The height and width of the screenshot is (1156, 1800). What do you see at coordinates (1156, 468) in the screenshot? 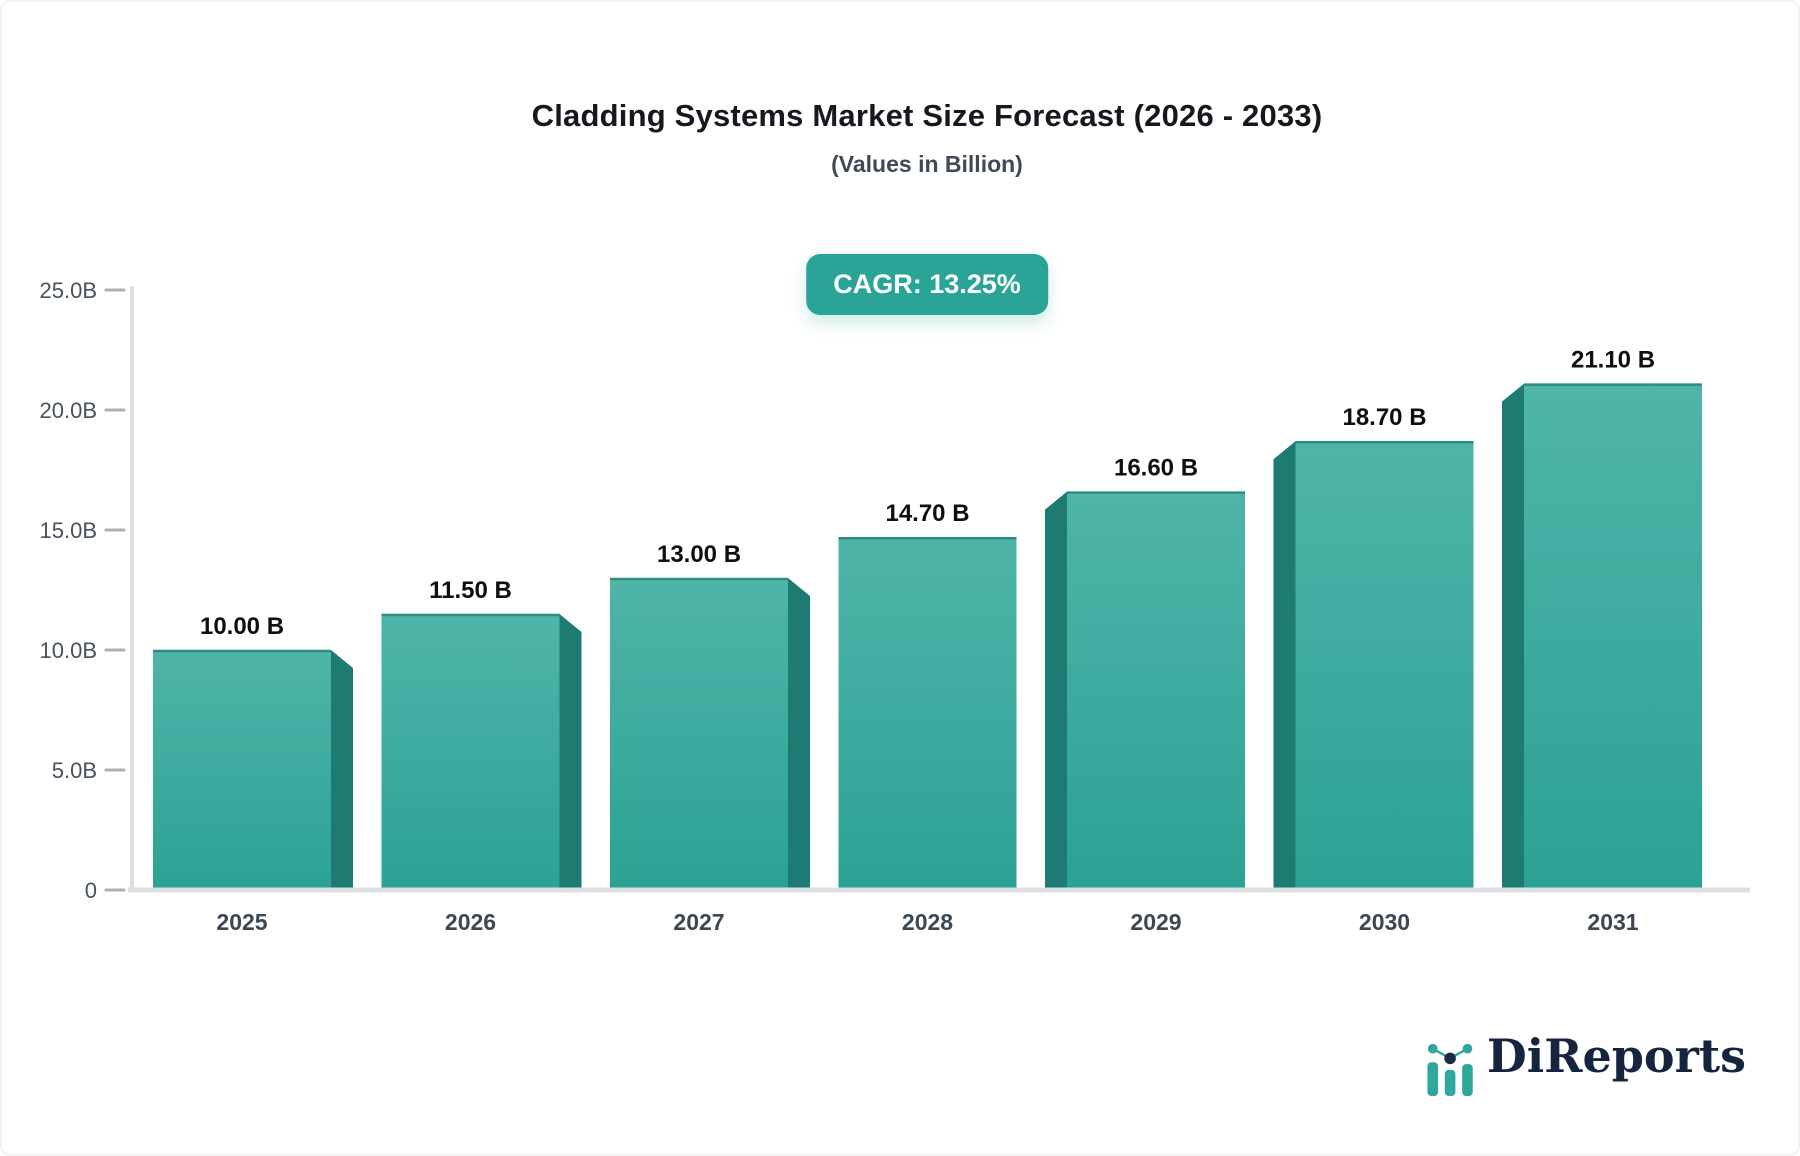
I see `bar-value-label: 16.60 B` at bounding box center [1156, 468].